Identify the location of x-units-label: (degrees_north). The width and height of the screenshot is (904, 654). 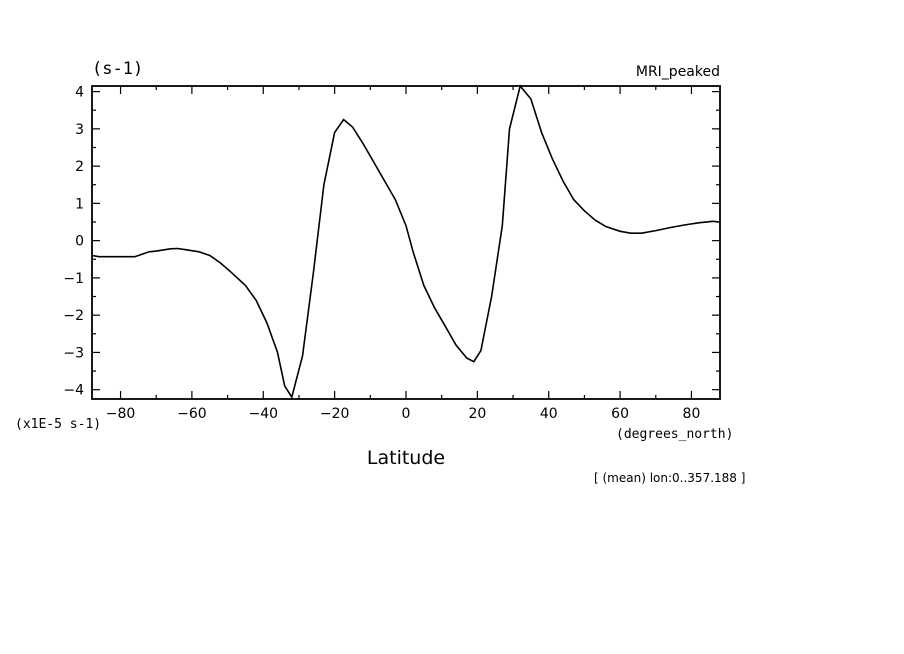
(674, 434).